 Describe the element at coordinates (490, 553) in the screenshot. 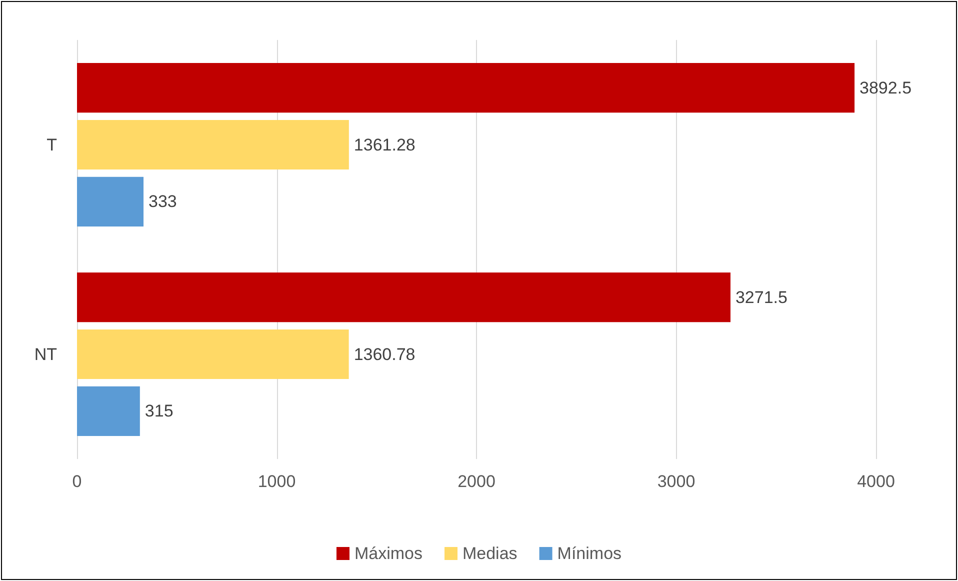

I see `legend-label: Medias` at that location.